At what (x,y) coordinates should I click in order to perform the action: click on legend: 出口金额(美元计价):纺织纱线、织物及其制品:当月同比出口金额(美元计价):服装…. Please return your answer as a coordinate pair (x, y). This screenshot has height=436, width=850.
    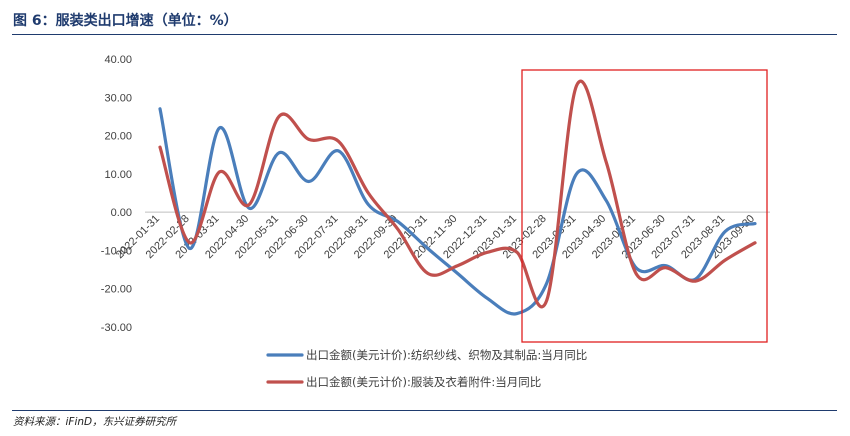
    Looking at the image, I should click on (426, 368).